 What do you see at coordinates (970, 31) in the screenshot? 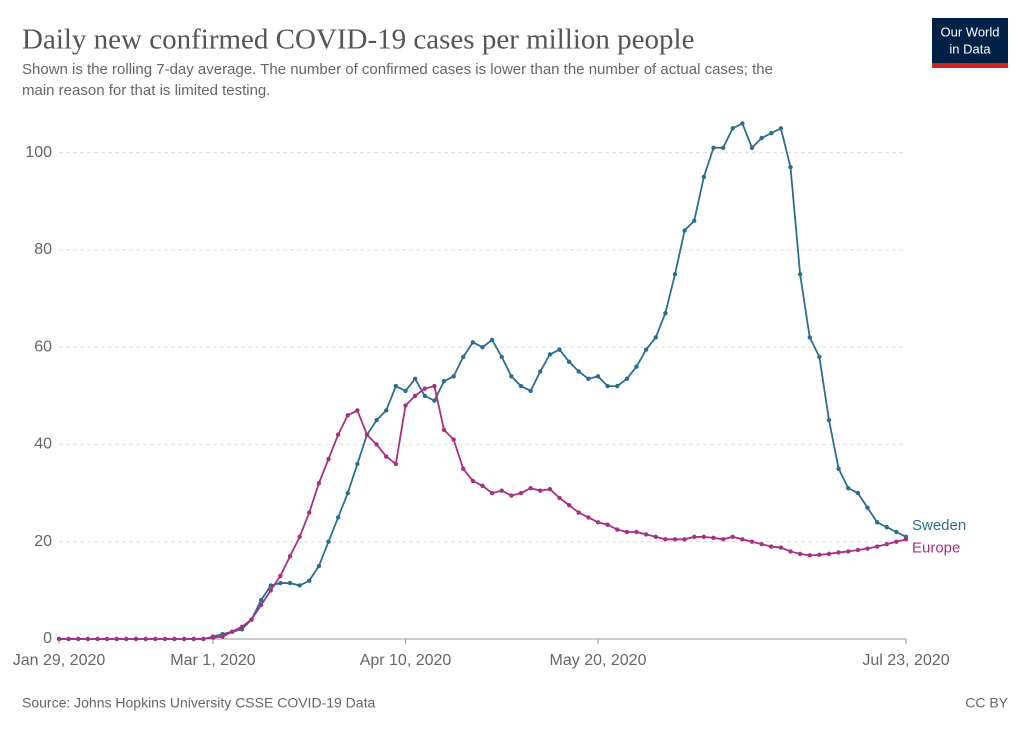
I see `logo-text: Our World` at bounding box center [970, 31].